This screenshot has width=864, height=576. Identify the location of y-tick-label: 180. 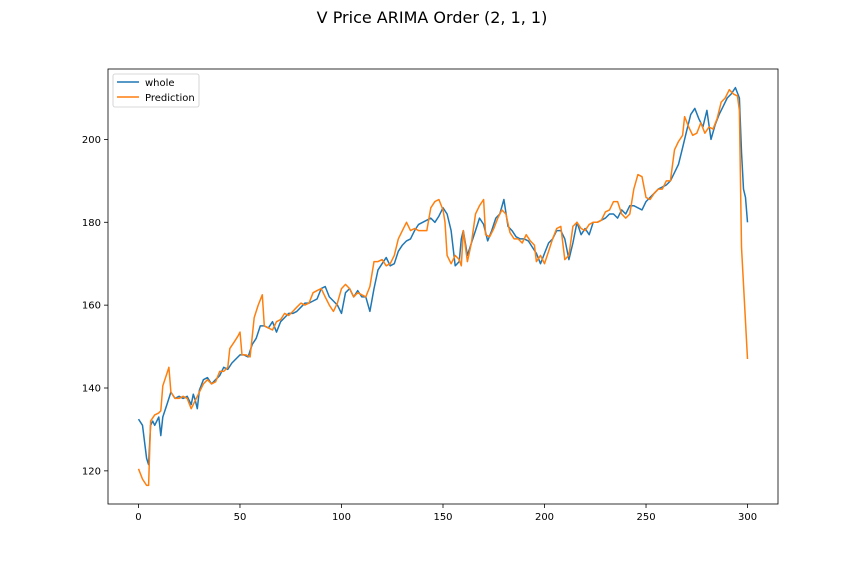
(91, 223).